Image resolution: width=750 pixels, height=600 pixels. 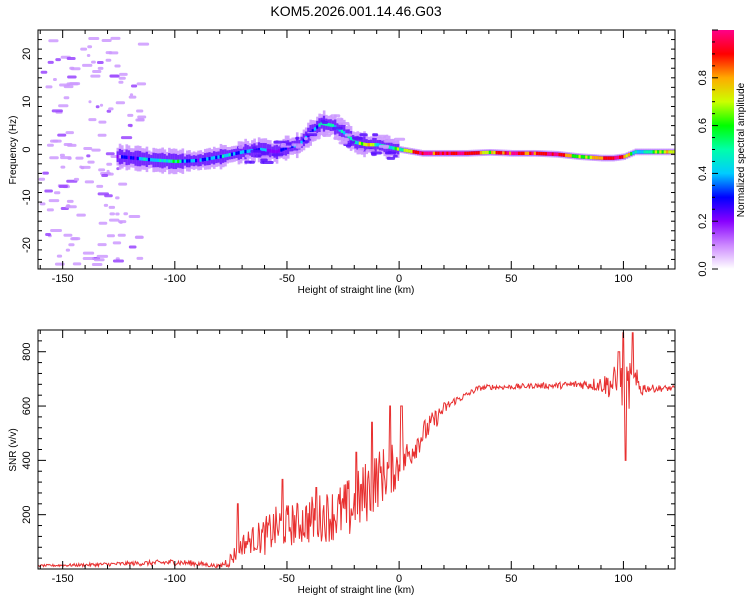 I want to click on colorbar-tick-label: 0.4, so click(x=703, y=173).